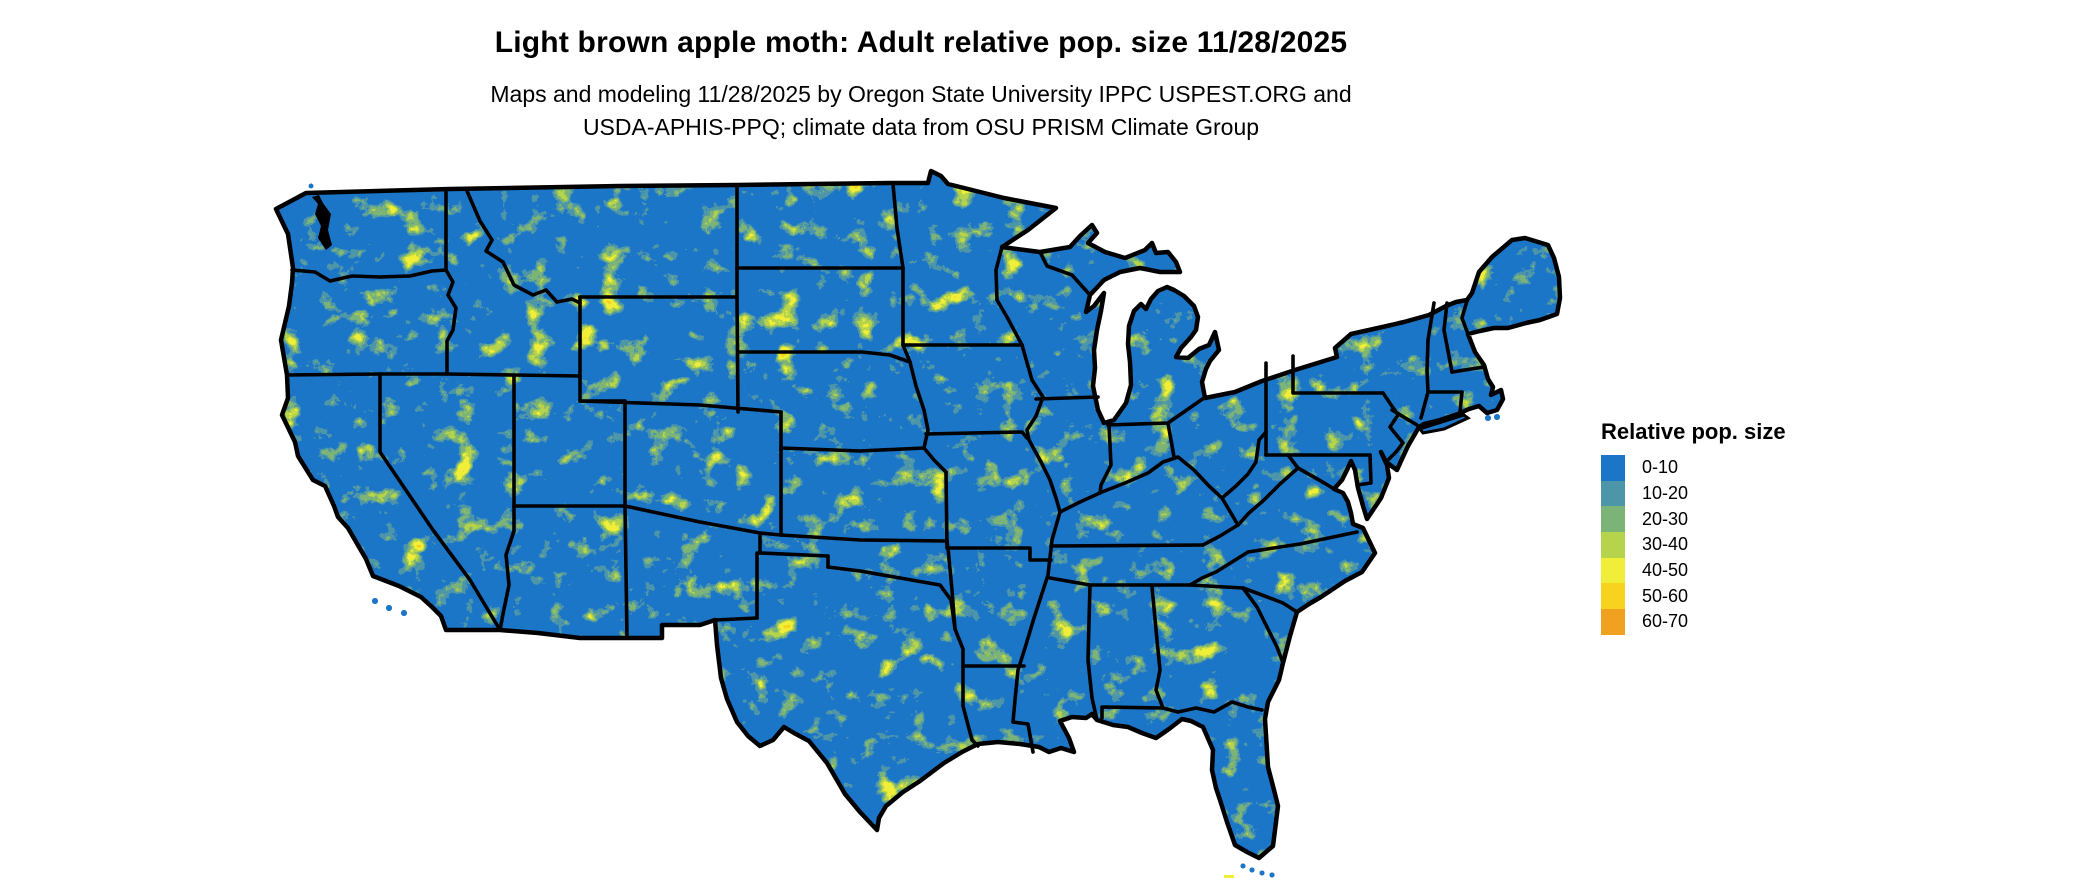 This screenshot has height=892, width=2100. Describe the element at coordinates (1693, 468) in the screenshot. I see `legend-row: 0-10` at that location.